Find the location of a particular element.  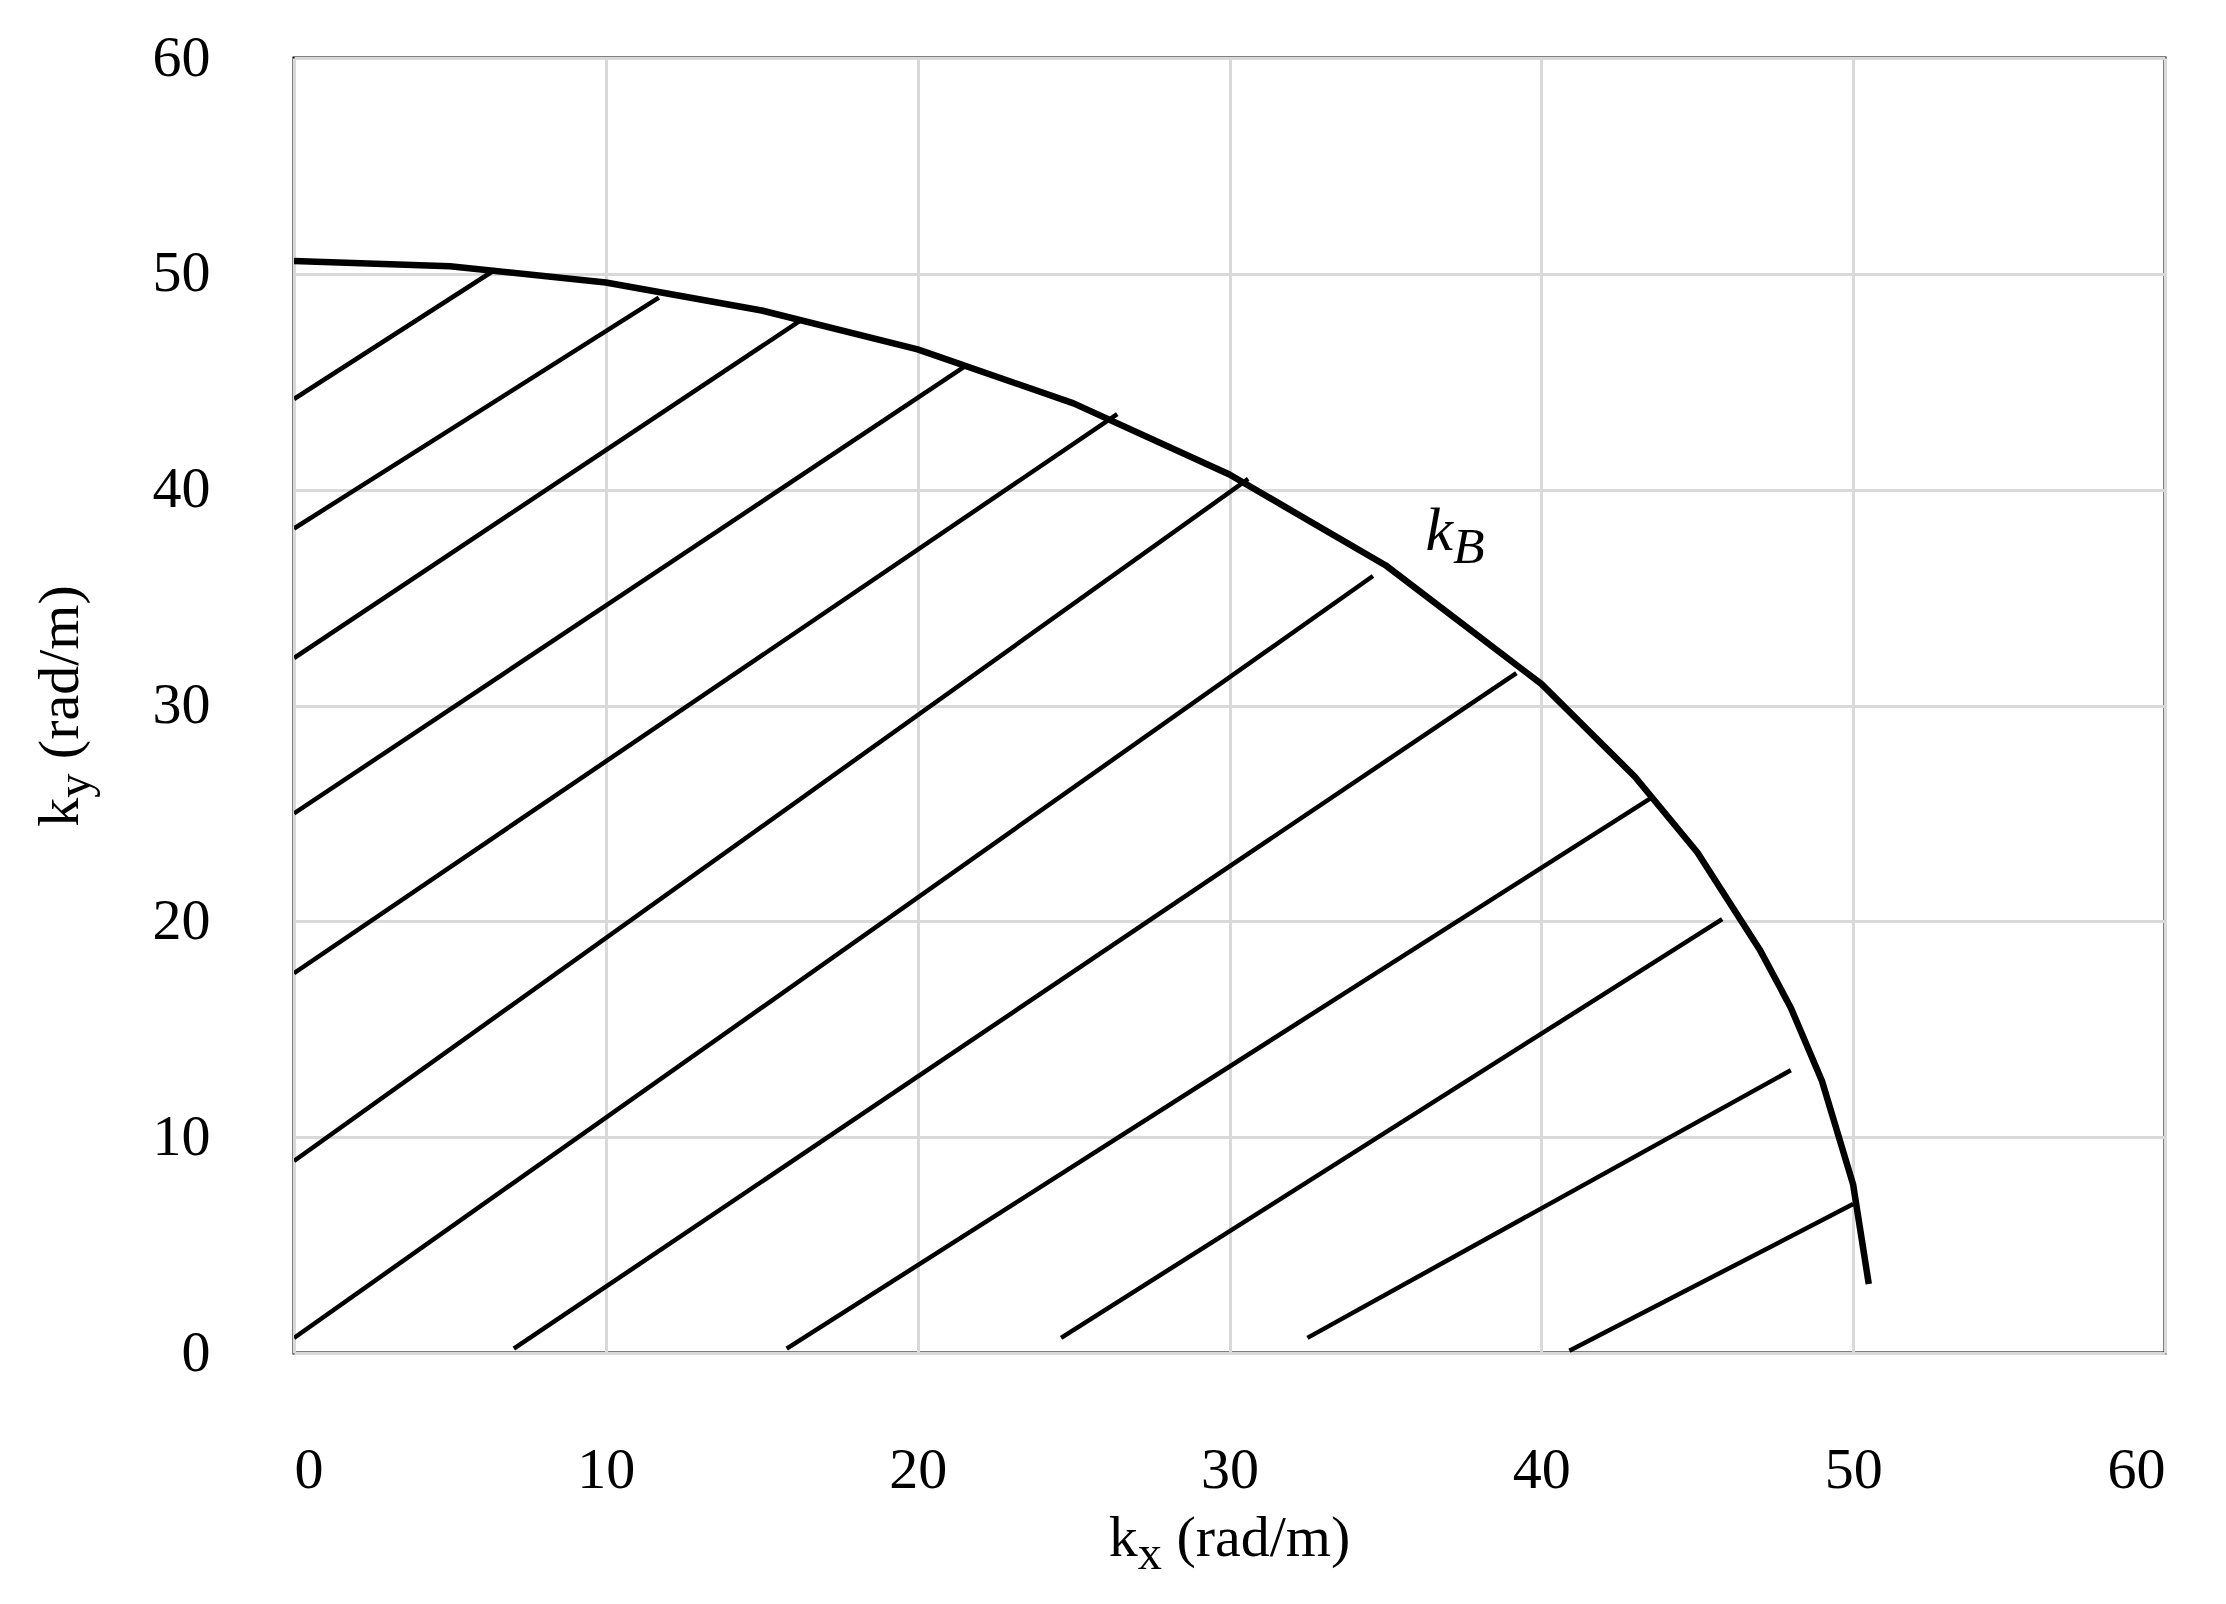

x-tick-label: 0 is located at coordinates (309, 1468).